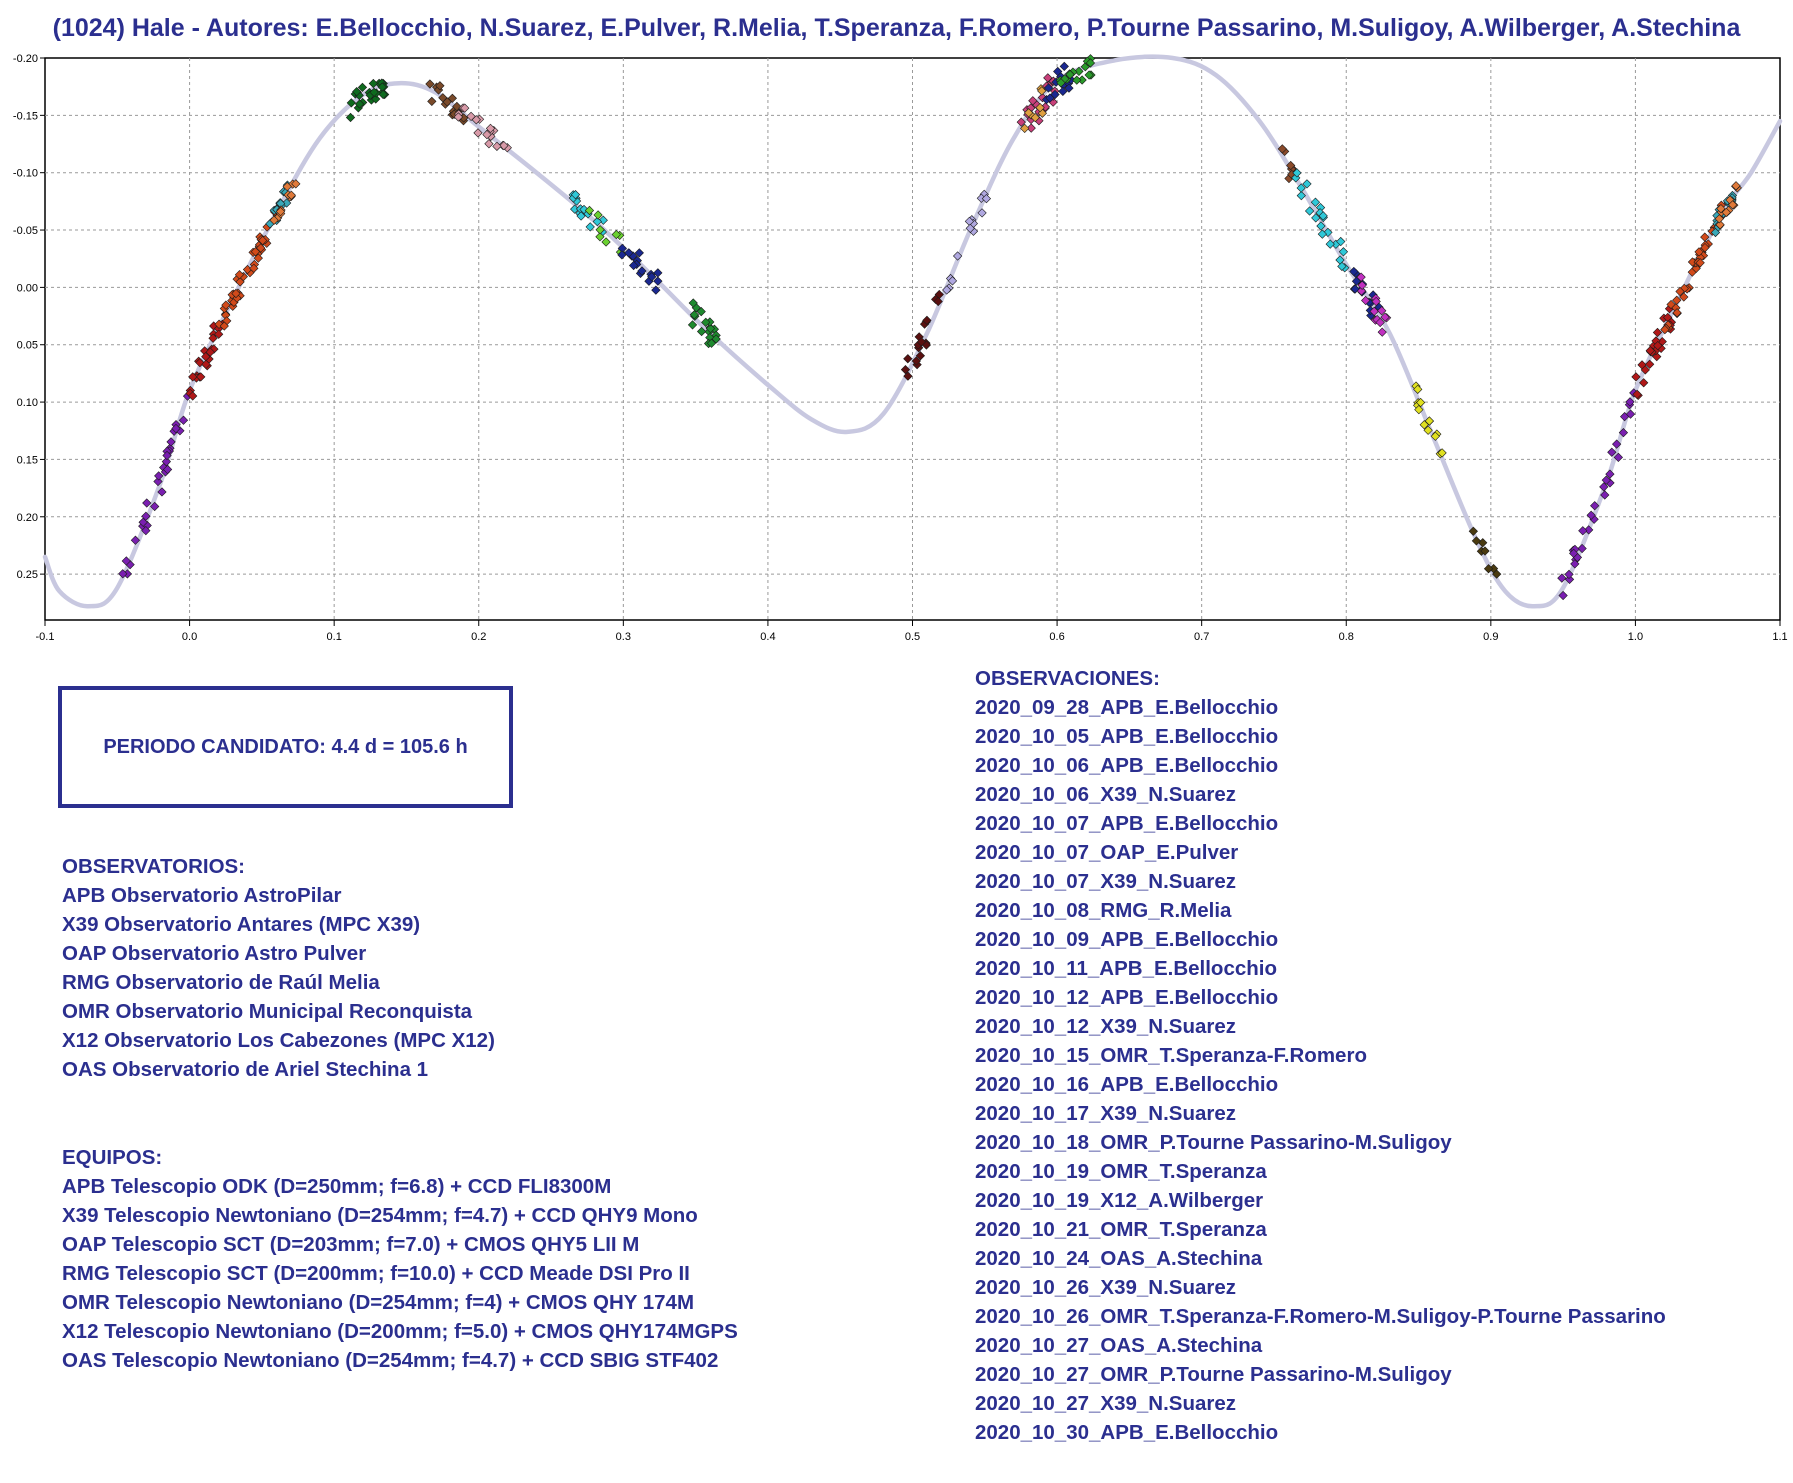 This screenshot has width=1793, height=1483. I want to click on y-tick-label: -0.20, so click(25, 59).